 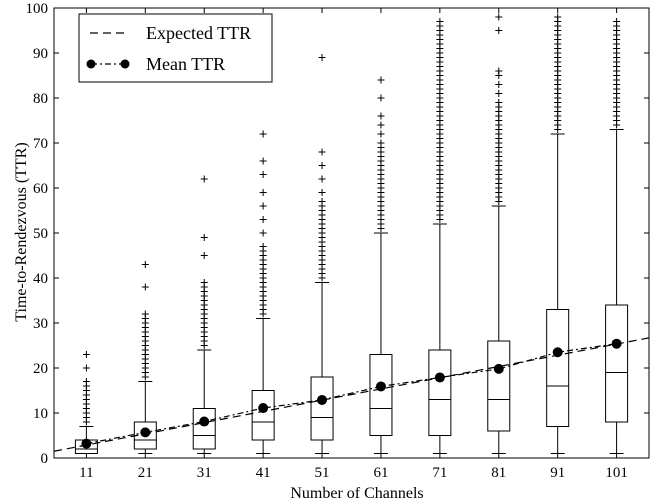 I want to click on x-tick-label: 71, so click(x=439, y=473).